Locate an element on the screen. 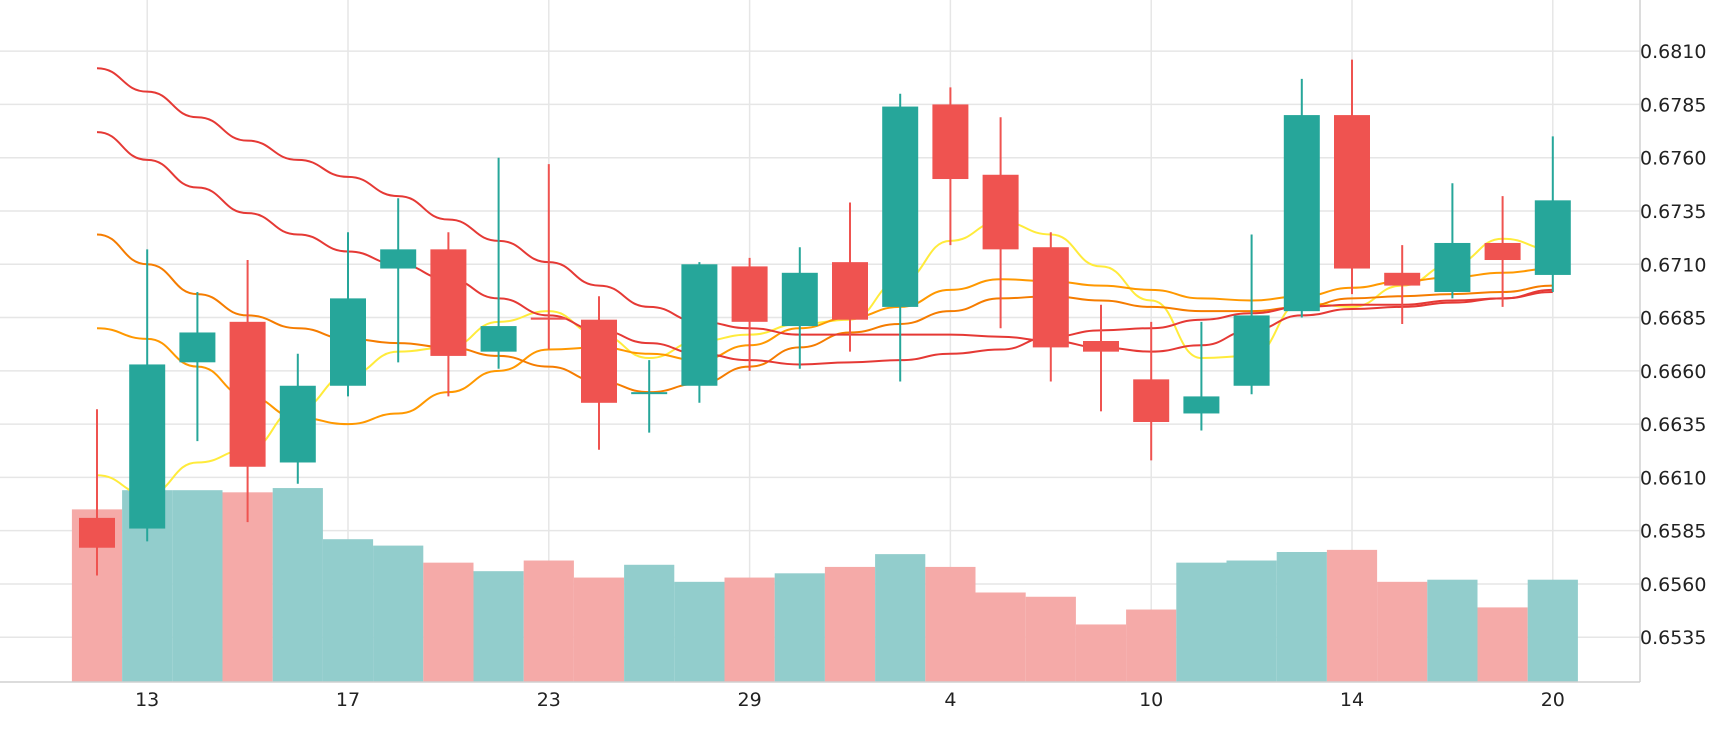 The image size is (1730, 730). x-tick-label: 23 is located at coordinates (549, 700).